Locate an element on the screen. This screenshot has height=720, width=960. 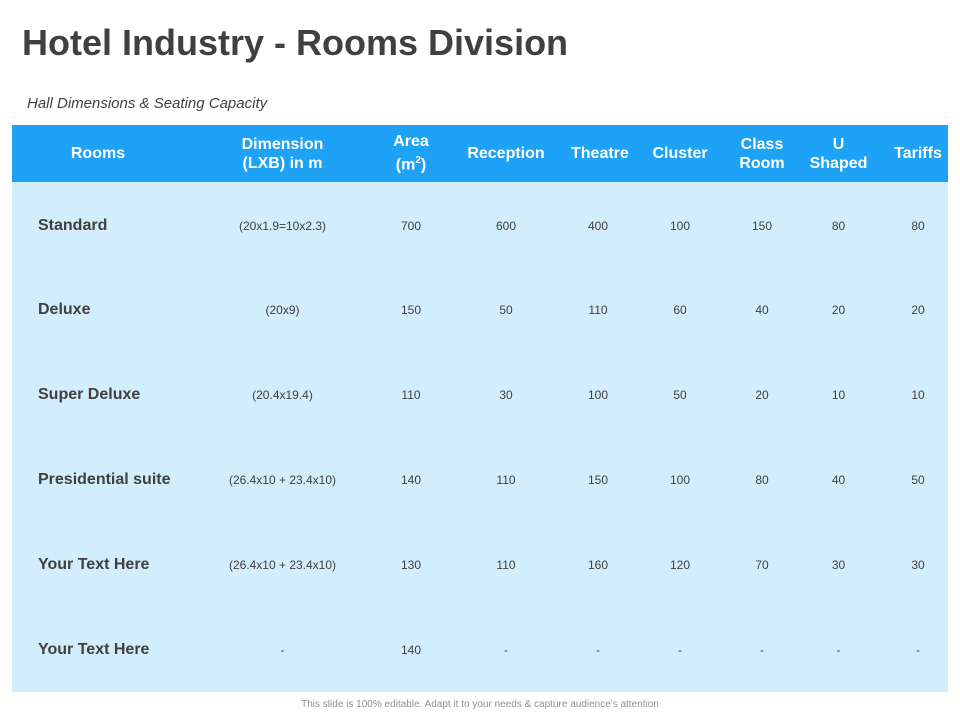
cell-ushaped: - is located at coordinates (838, 649).